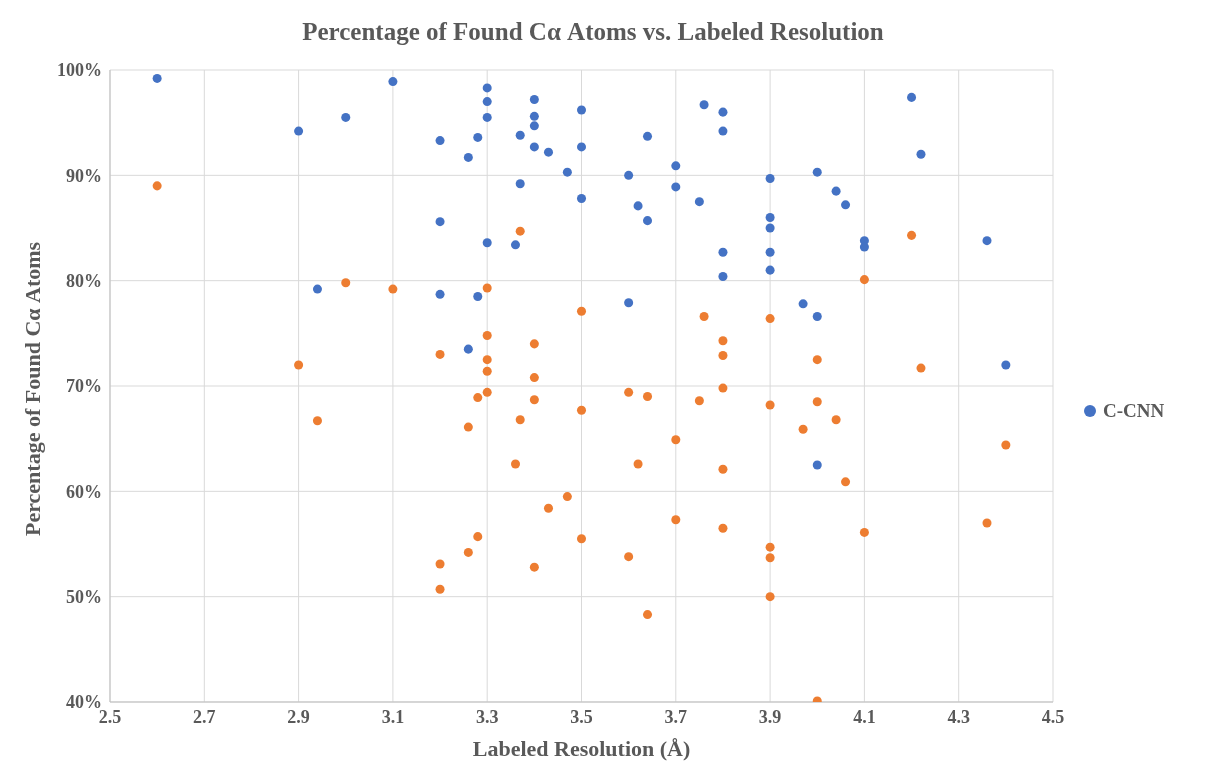 This screenshot has width=1208, height=783. I want to click on x-tick-label: 3.5, so click(581, 716).